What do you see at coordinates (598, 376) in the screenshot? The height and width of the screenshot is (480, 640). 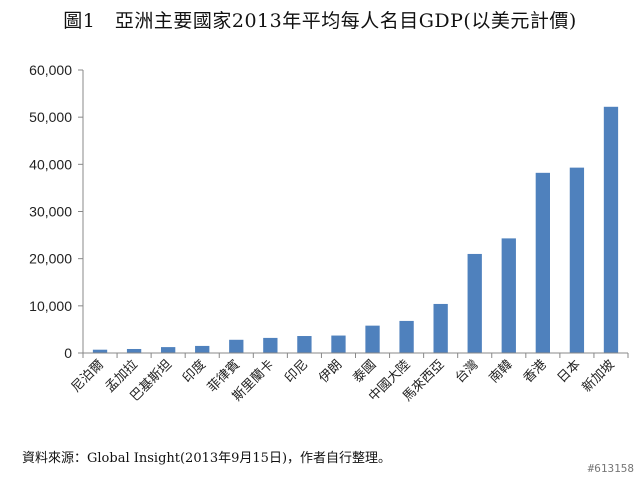 I see `x-category-label: 新加坡` at bounding box center [598, 376].